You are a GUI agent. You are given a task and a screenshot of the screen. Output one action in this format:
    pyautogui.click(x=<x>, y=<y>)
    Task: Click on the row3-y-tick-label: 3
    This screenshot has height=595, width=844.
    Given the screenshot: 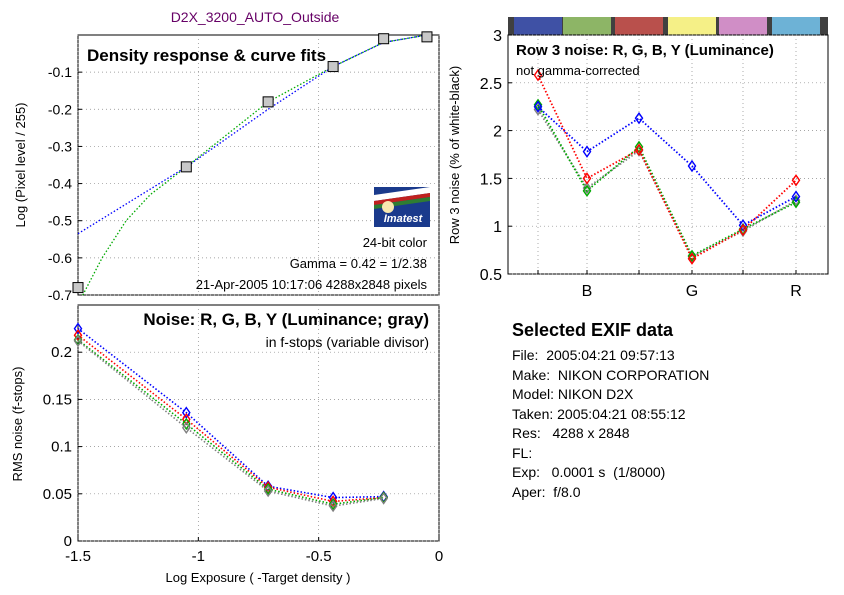 What is the action you would take?
    pyautogui.click(x=497, y=36)
    